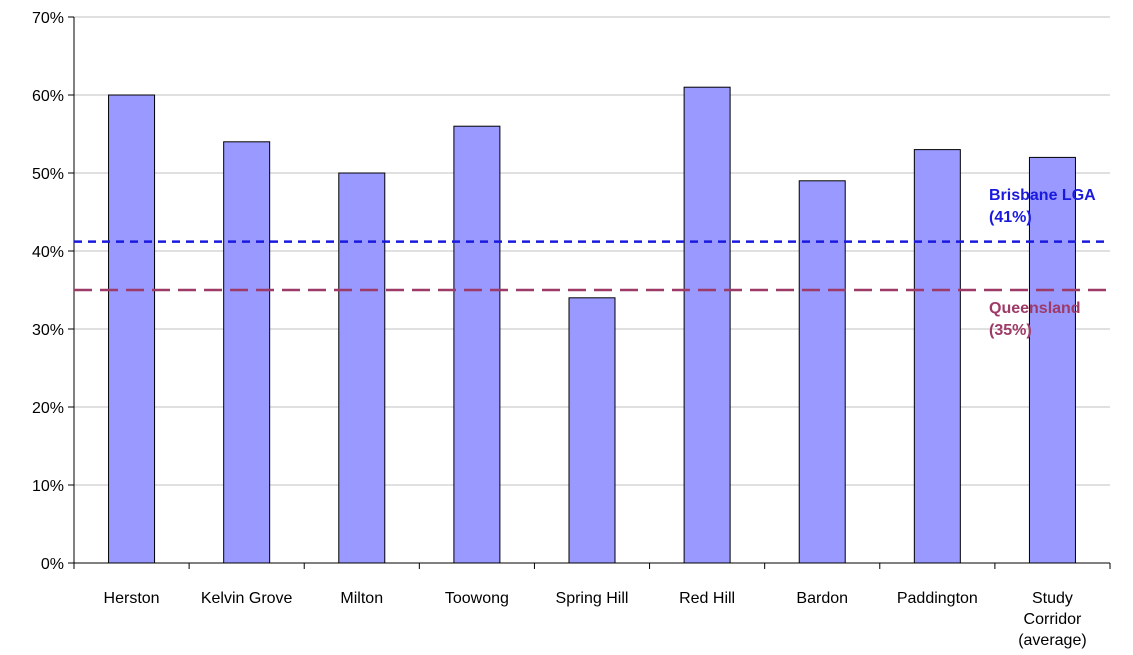 This screenshot has width=1133, height=655. What do you see at coordinates (592, 266) in the screenshot?
I see `reference-lines` at bounding box center [592, 266].